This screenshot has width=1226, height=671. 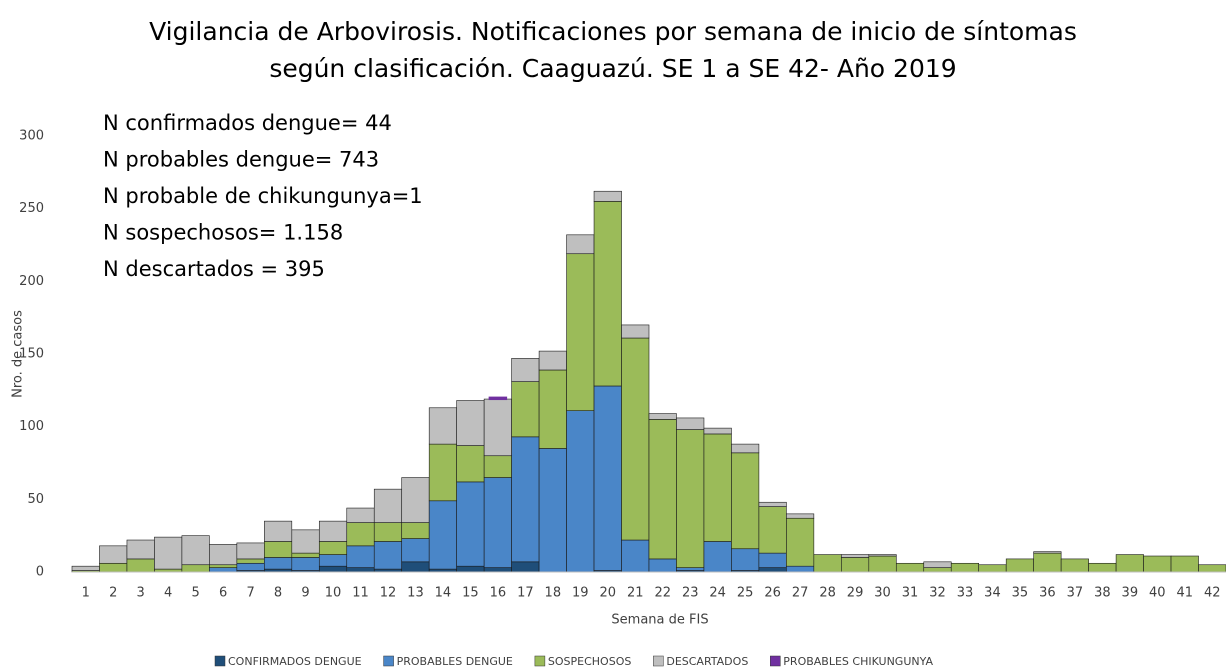 What do you see at coordinates (937, 593) in the screenshot?
I see `x-tick-label: 32` at bounding box center [937, 593].